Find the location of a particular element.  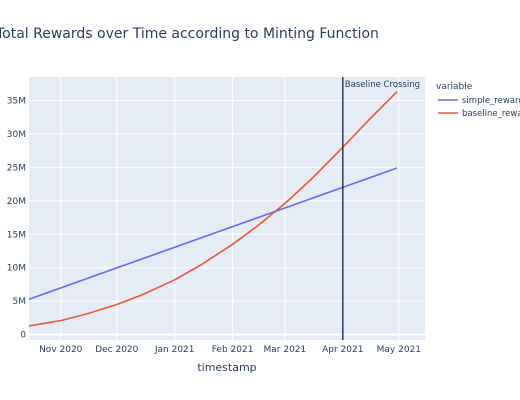

y-tick-label: 5M is located at coordinates (20, 302).